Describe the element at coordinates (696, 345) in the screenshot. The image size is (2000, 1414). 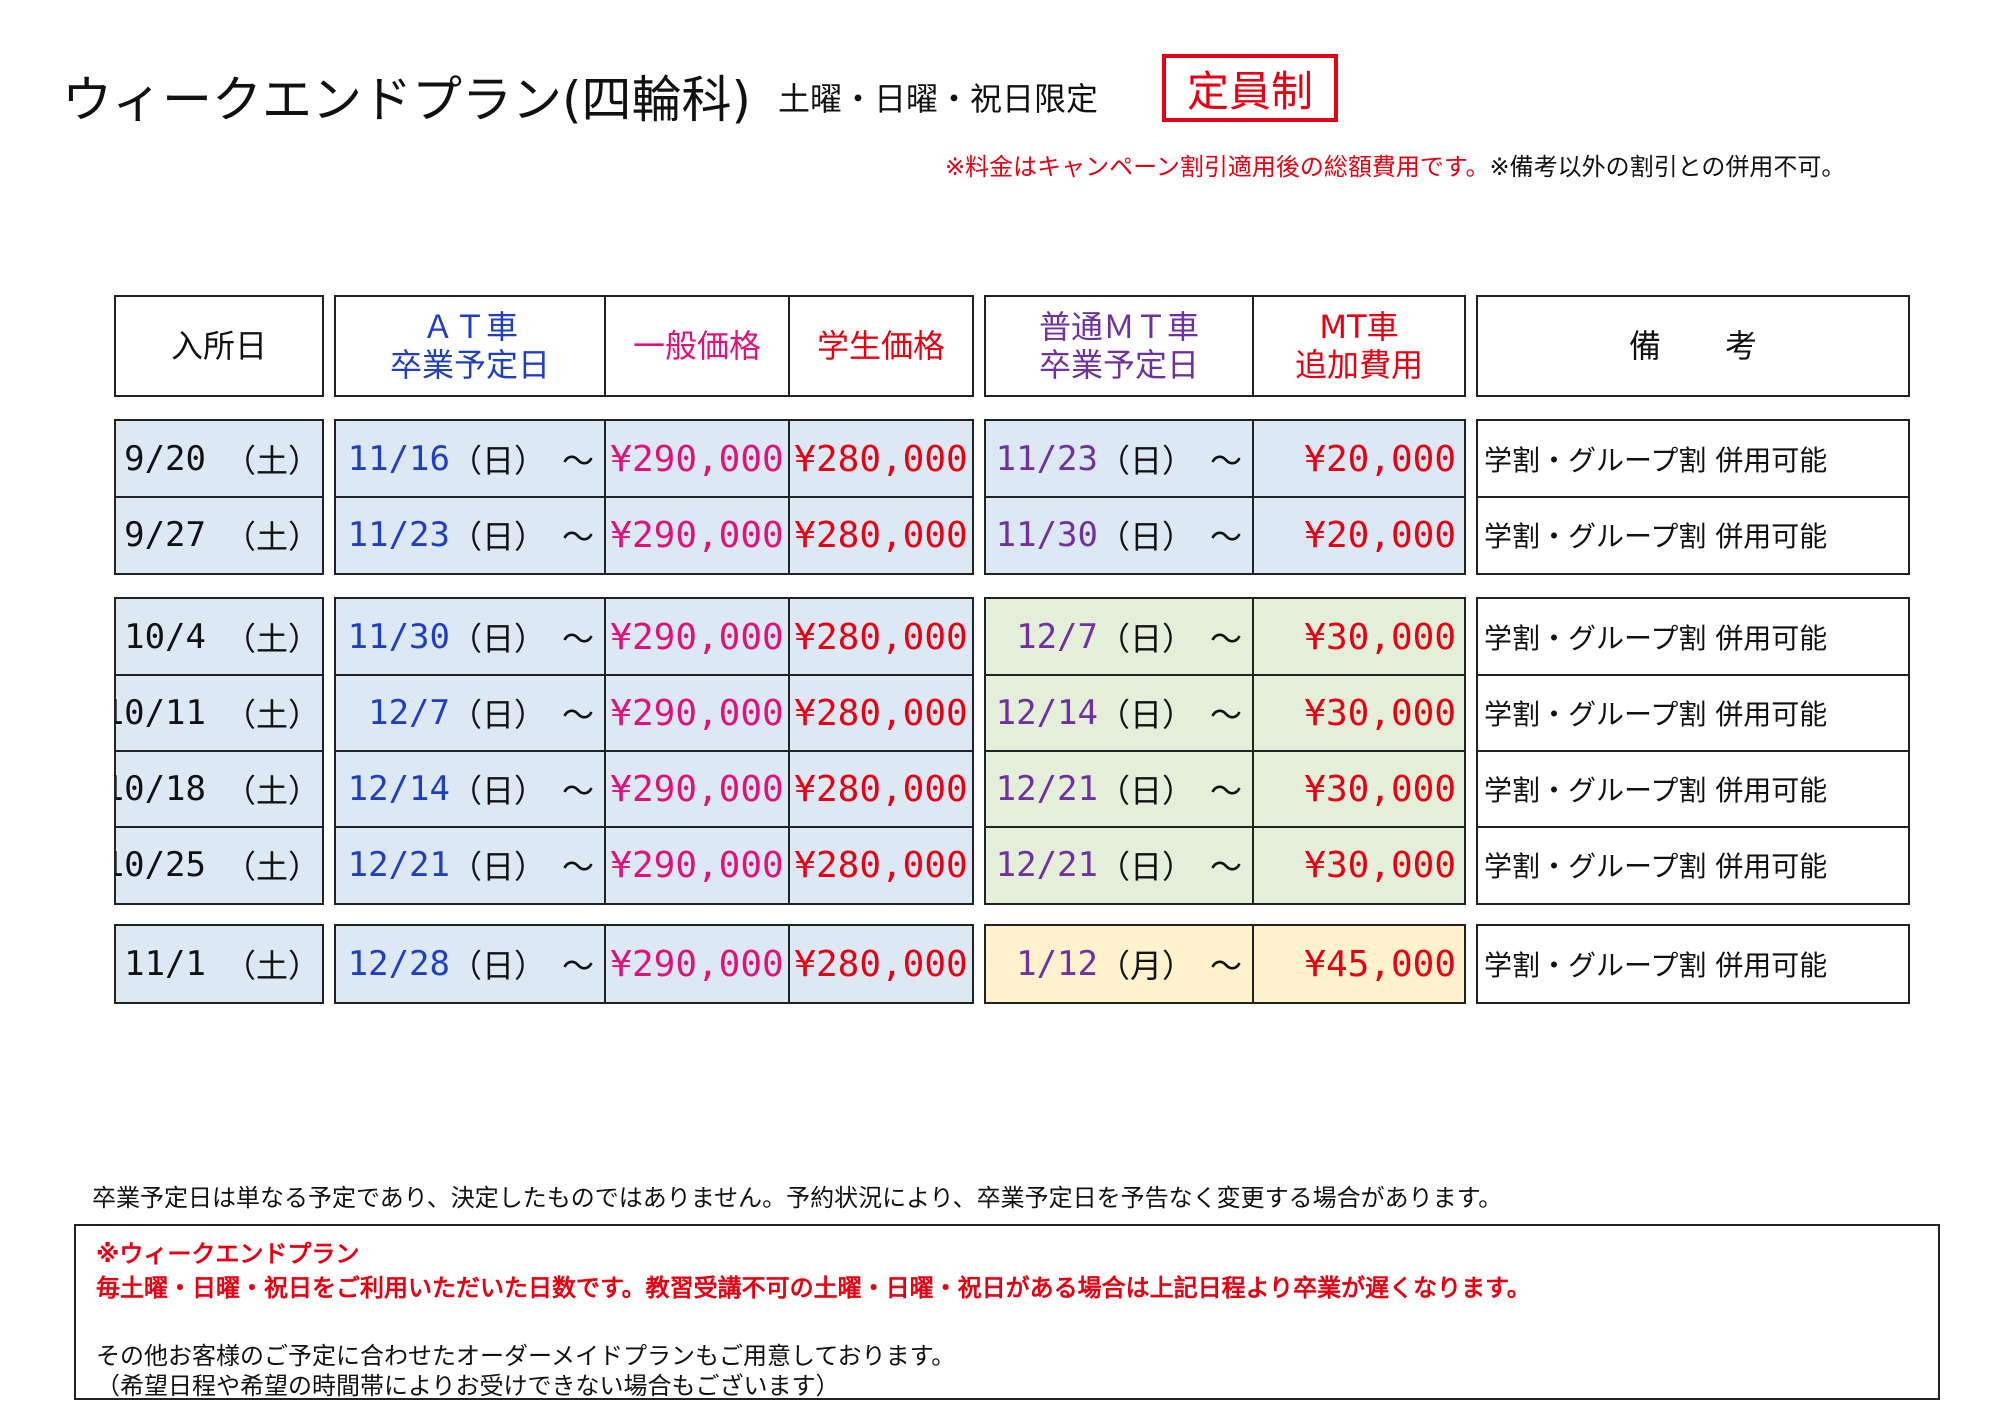
I see `header-general-price: 一般価格` at that location.